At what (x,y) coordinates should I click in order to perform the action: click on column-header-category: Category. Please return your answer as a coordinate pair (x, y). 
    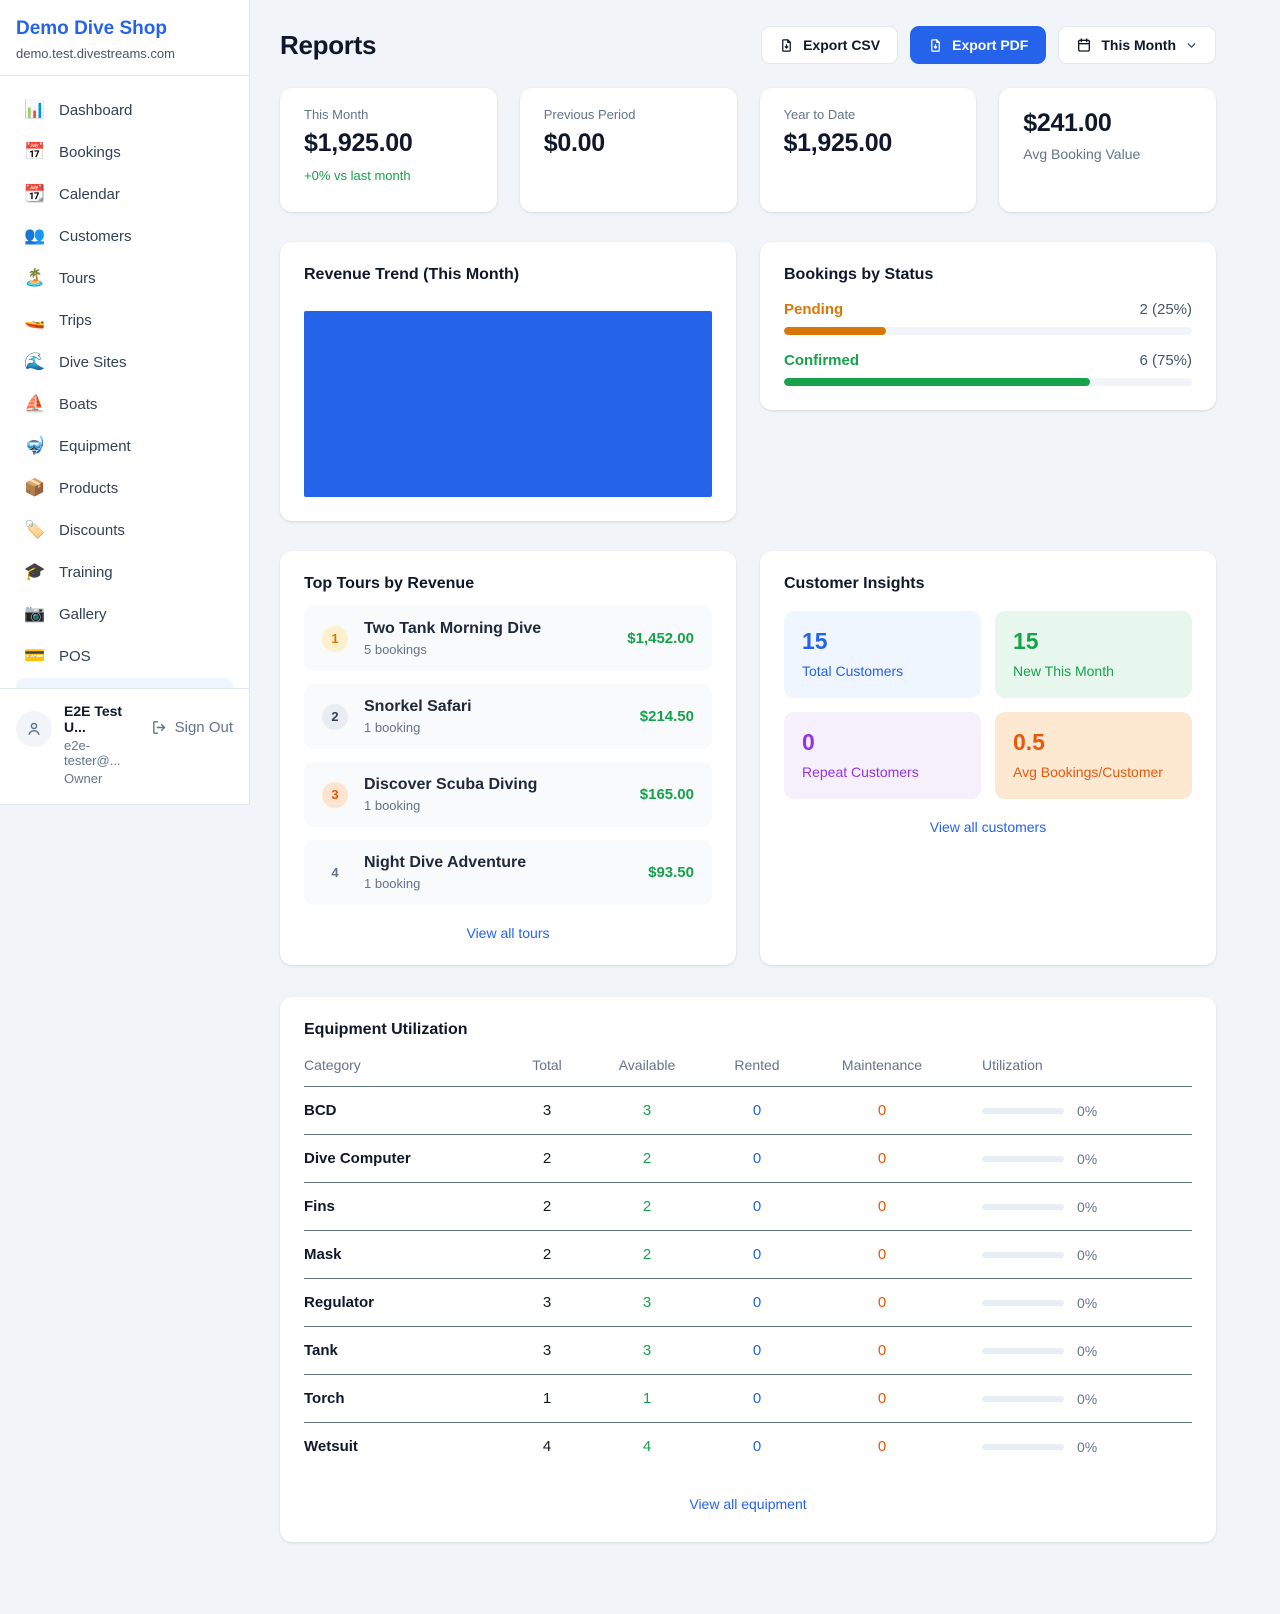
    Looking at the image, I should click on (332, 1065).